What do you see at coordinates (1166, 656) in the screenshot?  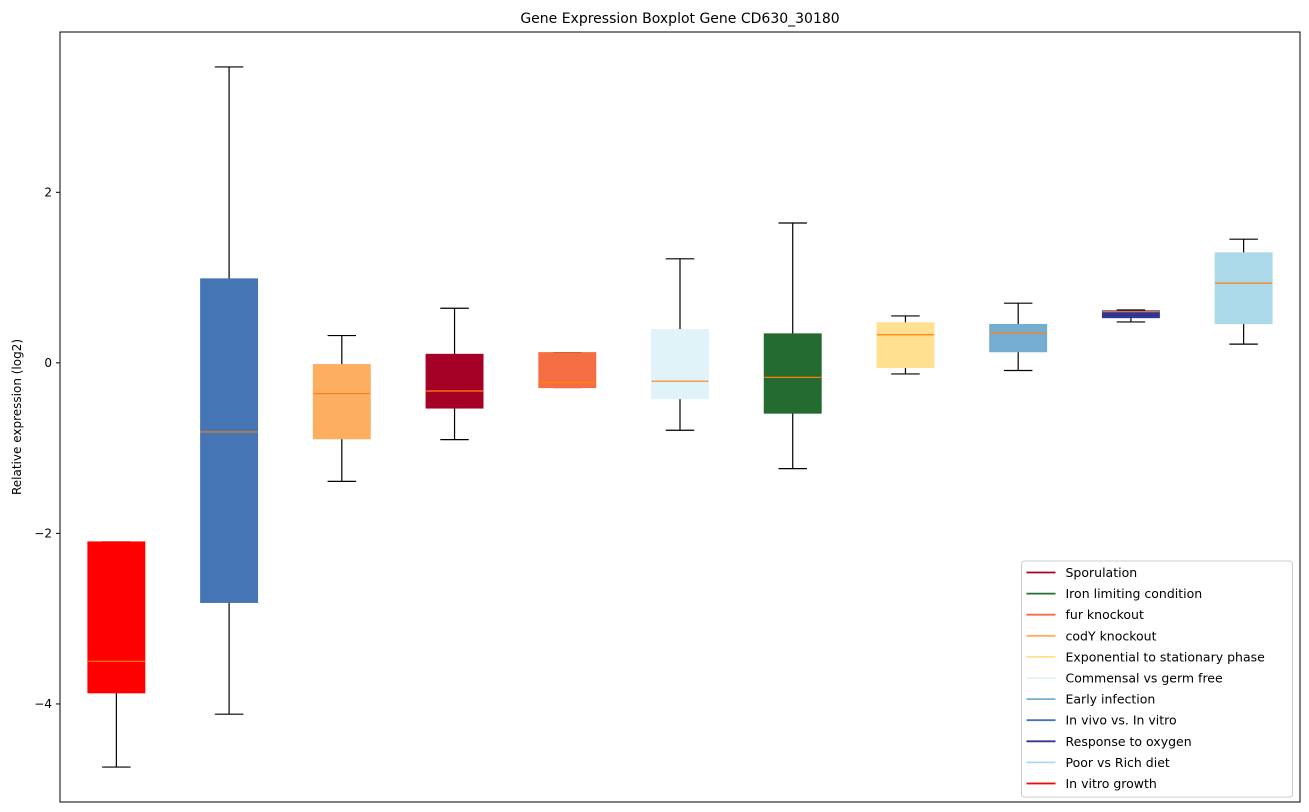 I see `legend-label: Exponential to stationary phase` at bounding box center [1166, 656].